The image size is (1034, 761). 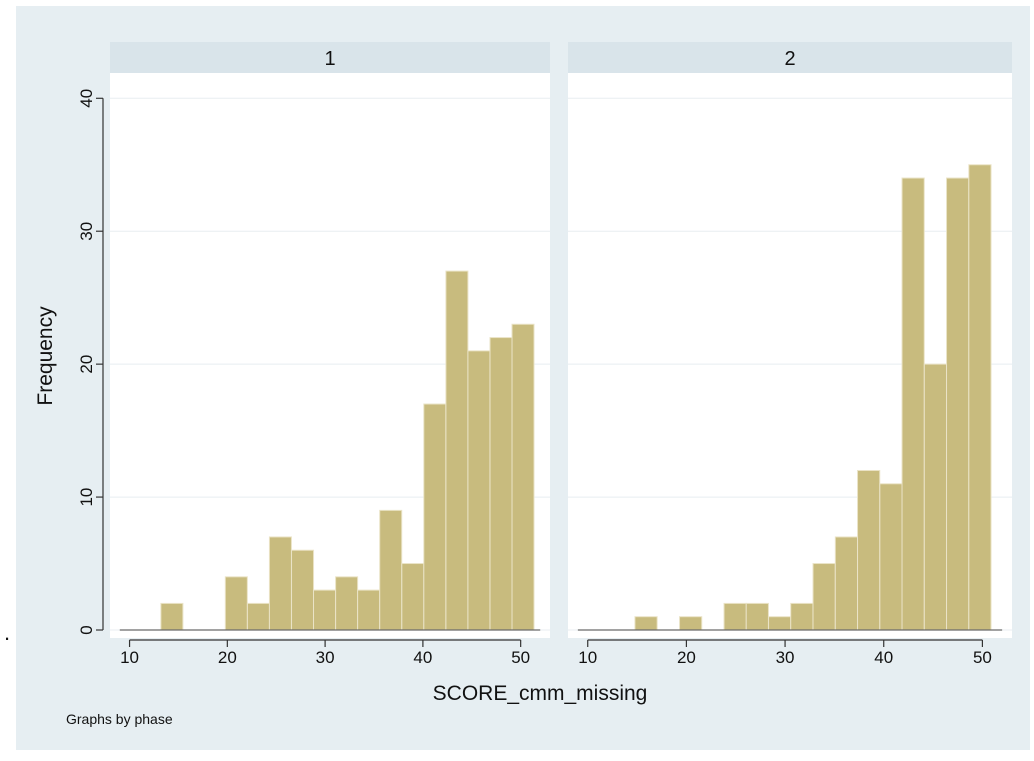 I want to click on stray-mark: ., so click(x=7, y=632).